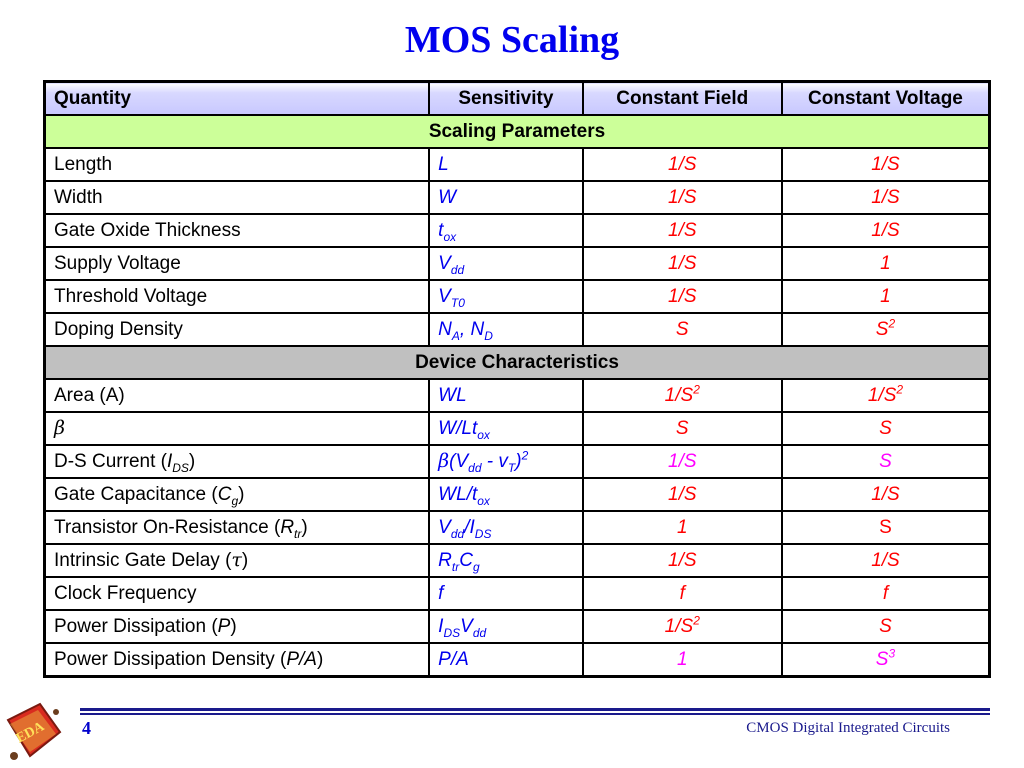 This screenshot has height=768, width=1024. I want to click on sensitivity-cell: f, so click(506, 593).